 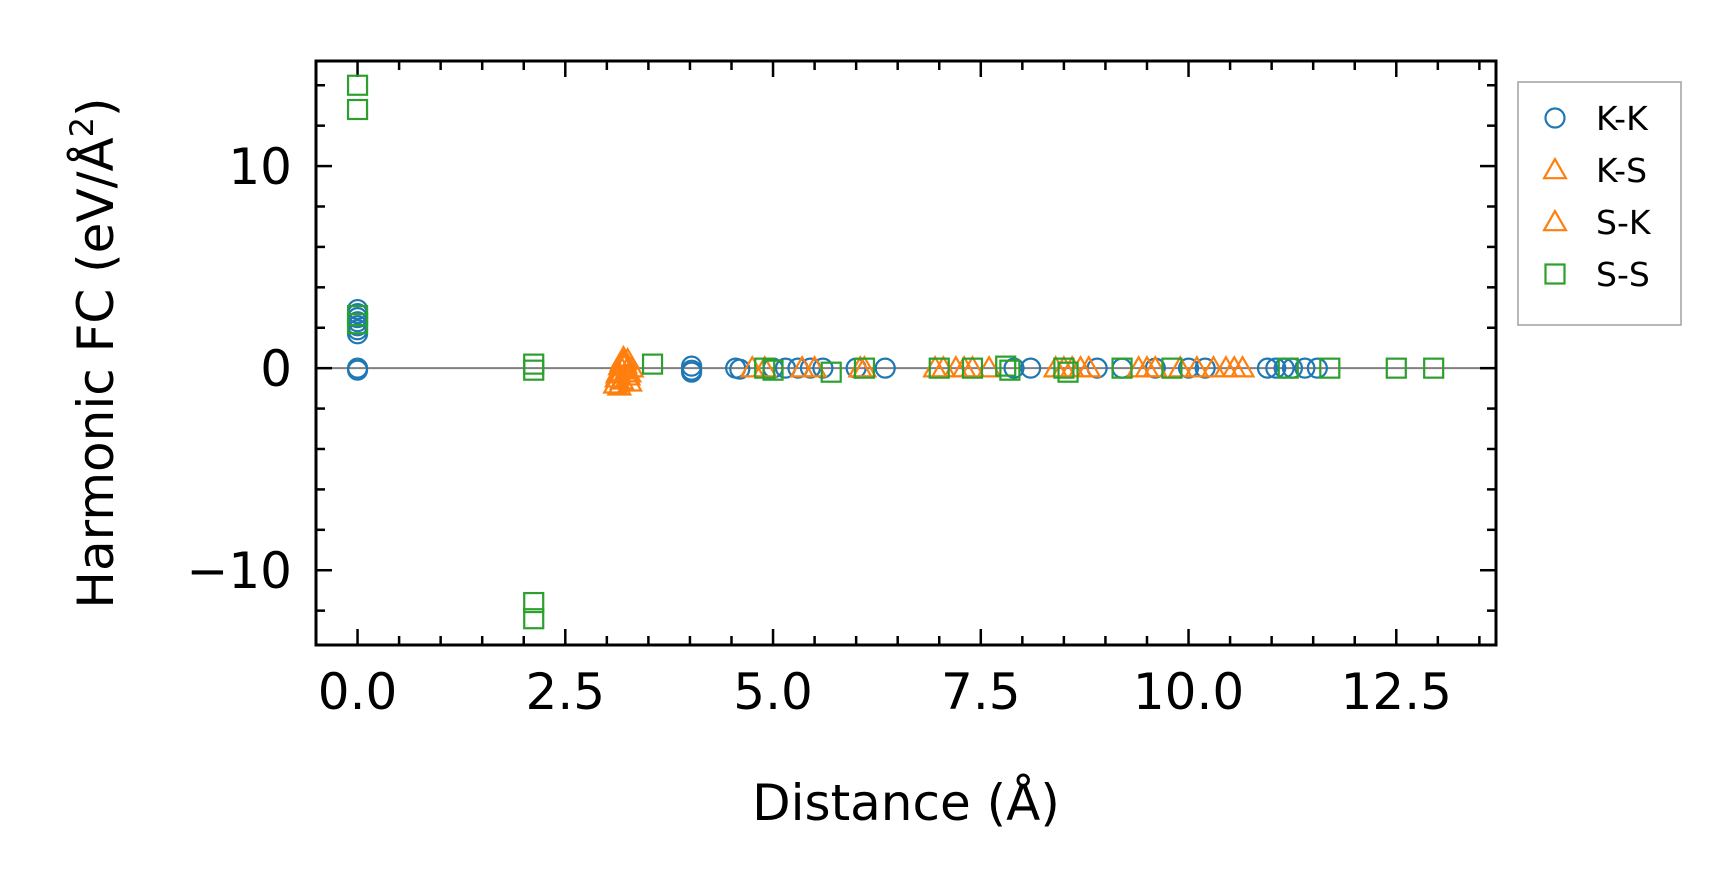 What do you see at coordinates (1396, 692) in the screenshot?
I see `x-tick-label: 12.5` at bounding box center [1396, 692].